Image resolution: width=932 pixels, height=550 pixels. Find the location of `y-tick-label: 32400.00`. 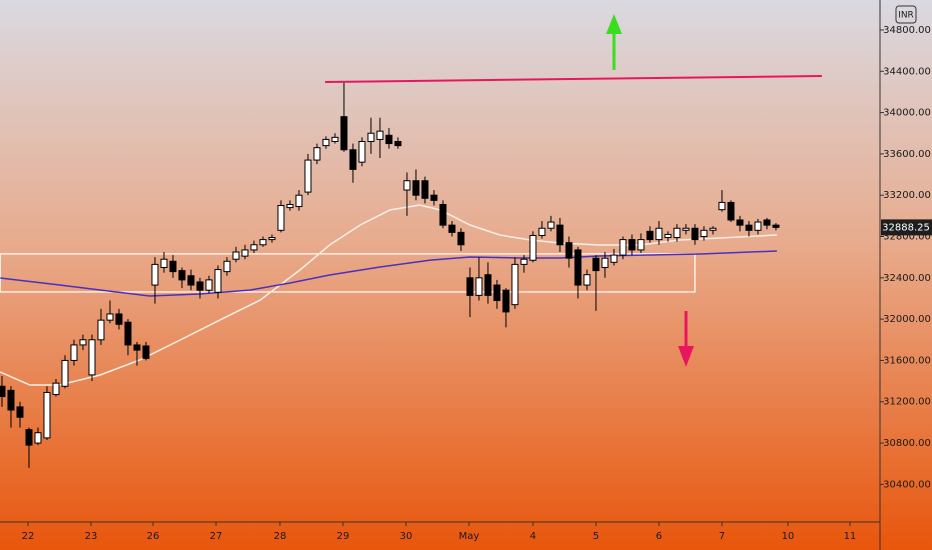

y-tick-label: 32400.00 is located at coordinates (907, 278).